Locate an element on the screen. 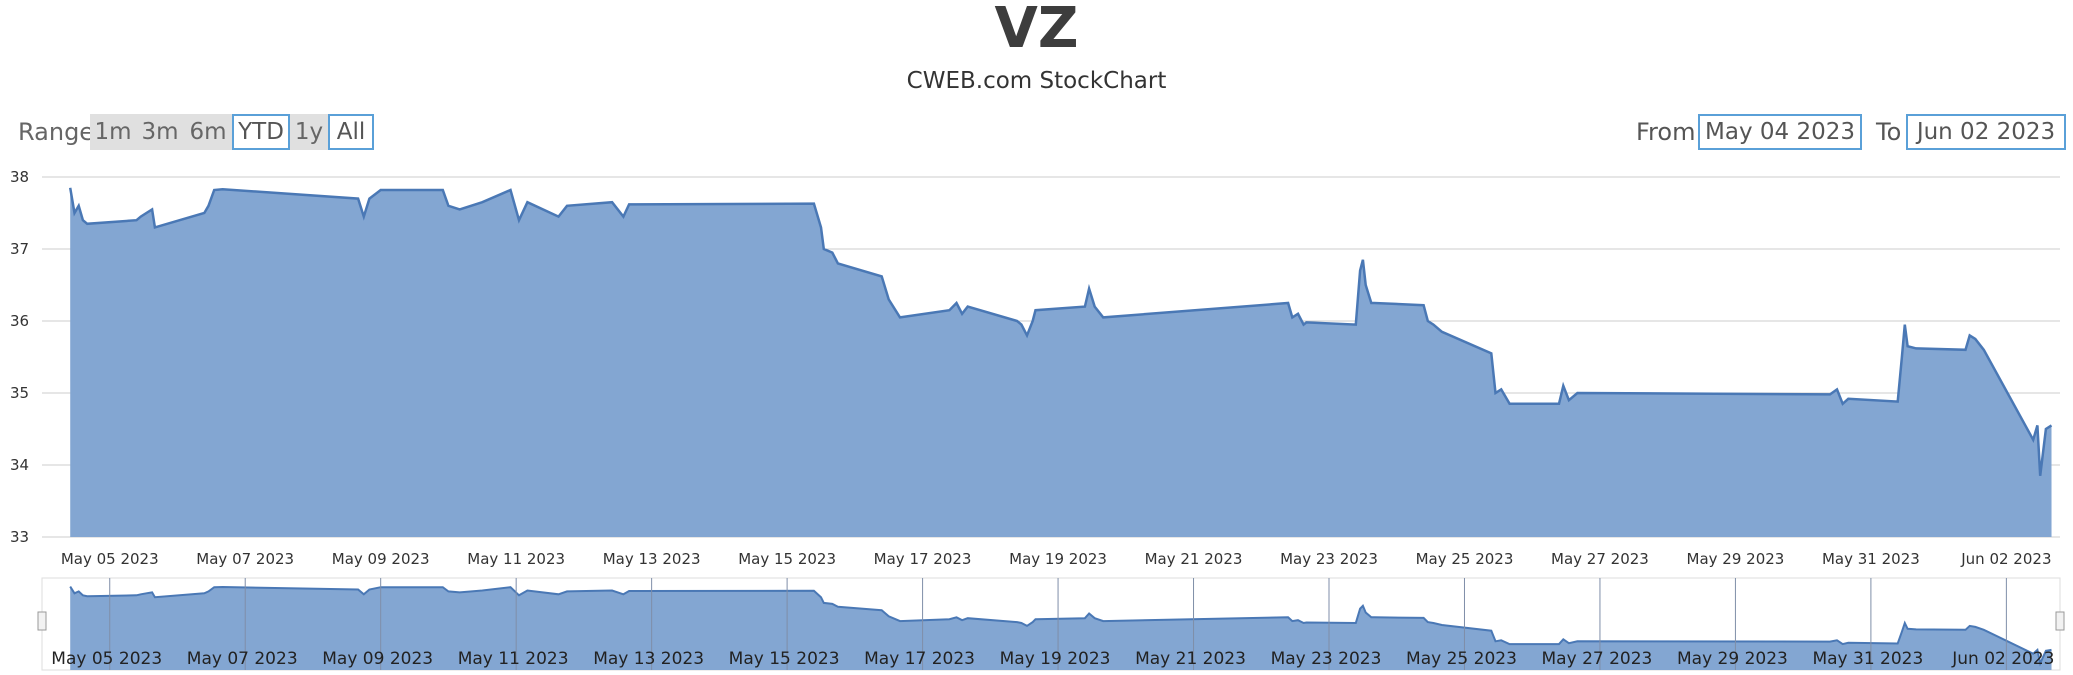  y-tick-label: 38 is located at coordinates (19, 177).